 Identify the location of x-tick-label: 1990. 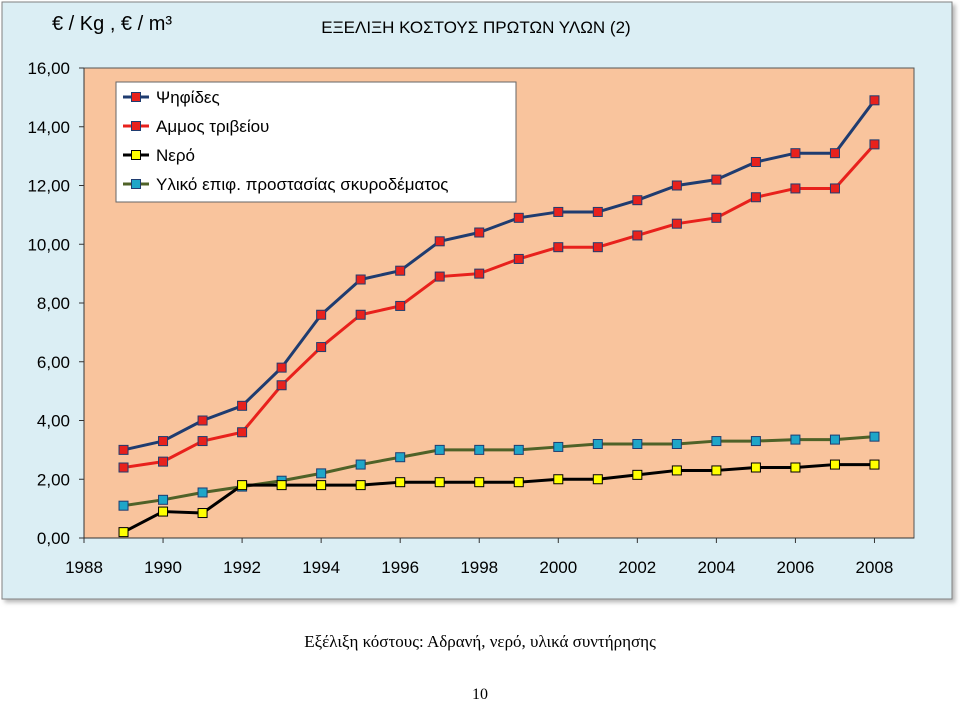
(163, 567).